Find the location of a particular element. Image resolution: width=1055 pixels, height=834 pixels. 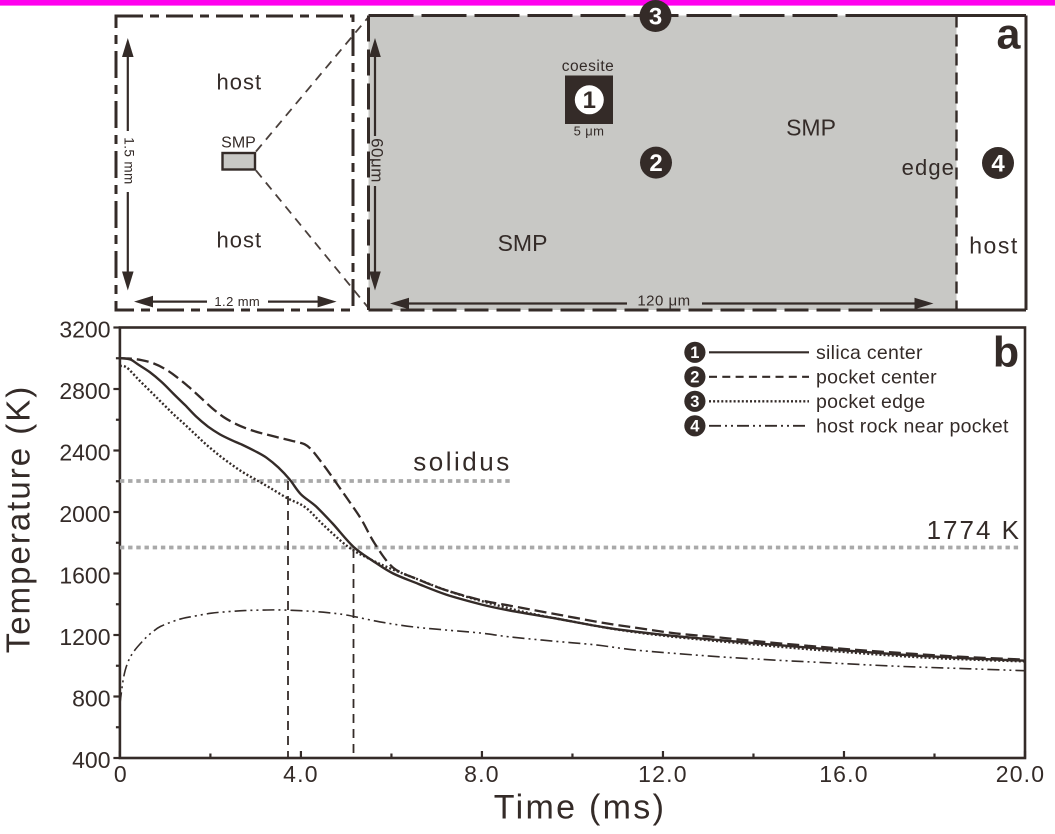

svg-text: 60μm is located at coordinates (377, 160).